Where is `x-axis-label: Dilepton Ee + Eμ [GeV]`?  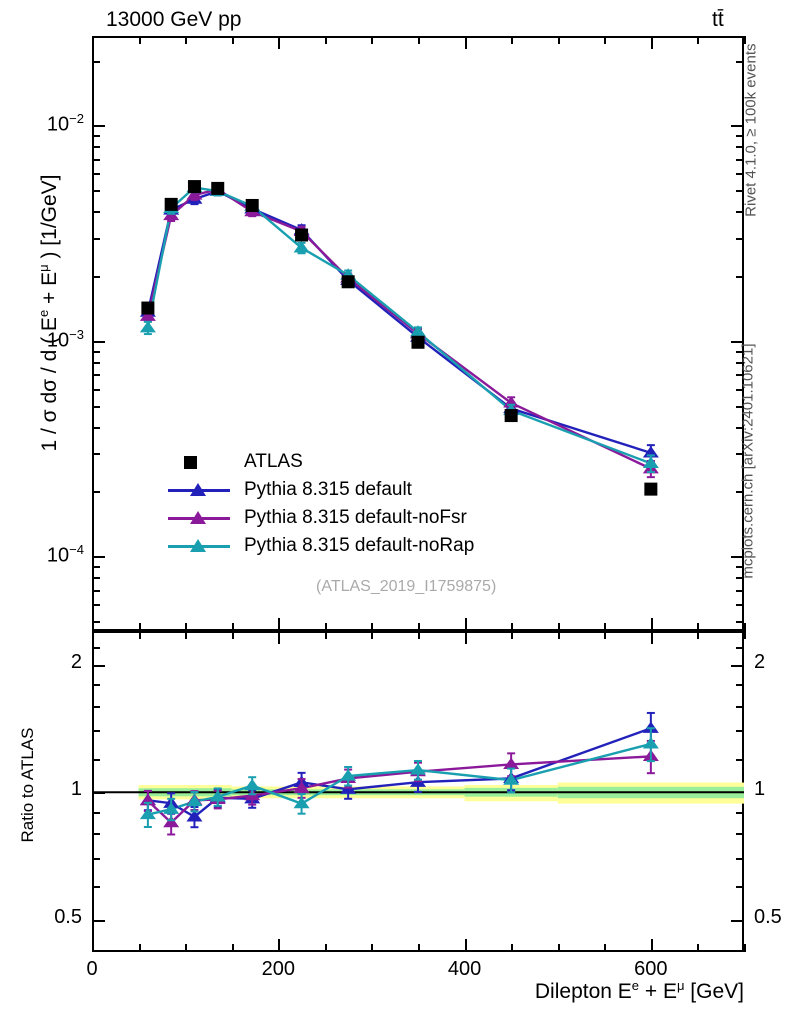 x-axis-label: Dilepton Ee + Eμ [GeV] is located at coordinates (639, 990).